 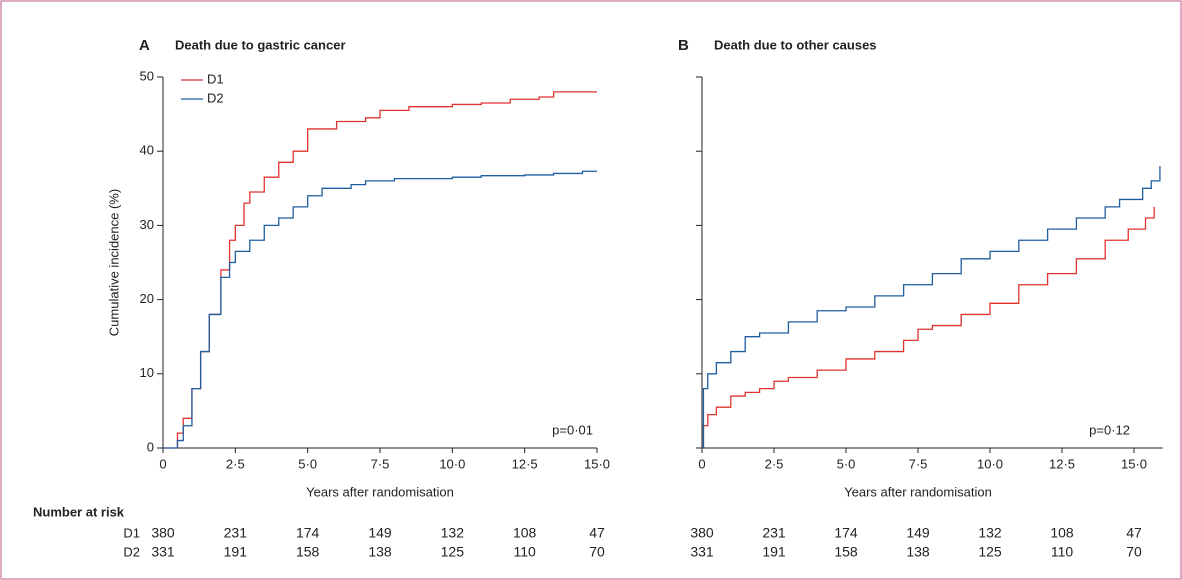 What do you see at coordinates (147, 150) in the screenshot?
I see `y-tick-label: 40` at bounding box center [147, 150].